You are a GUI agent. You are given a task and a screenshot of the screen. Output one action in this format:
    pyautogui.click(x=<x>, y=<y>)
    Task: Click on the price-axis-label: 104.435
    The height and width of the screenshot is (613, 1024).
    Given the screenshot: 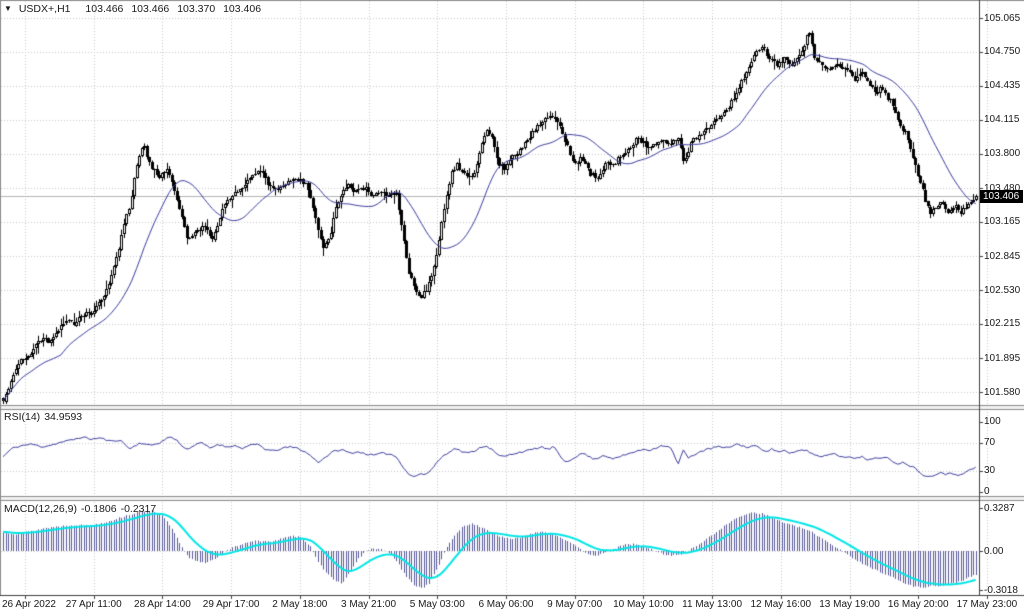 What is the action you would take?
    pyautogui.click(x=1002, y=86)
    